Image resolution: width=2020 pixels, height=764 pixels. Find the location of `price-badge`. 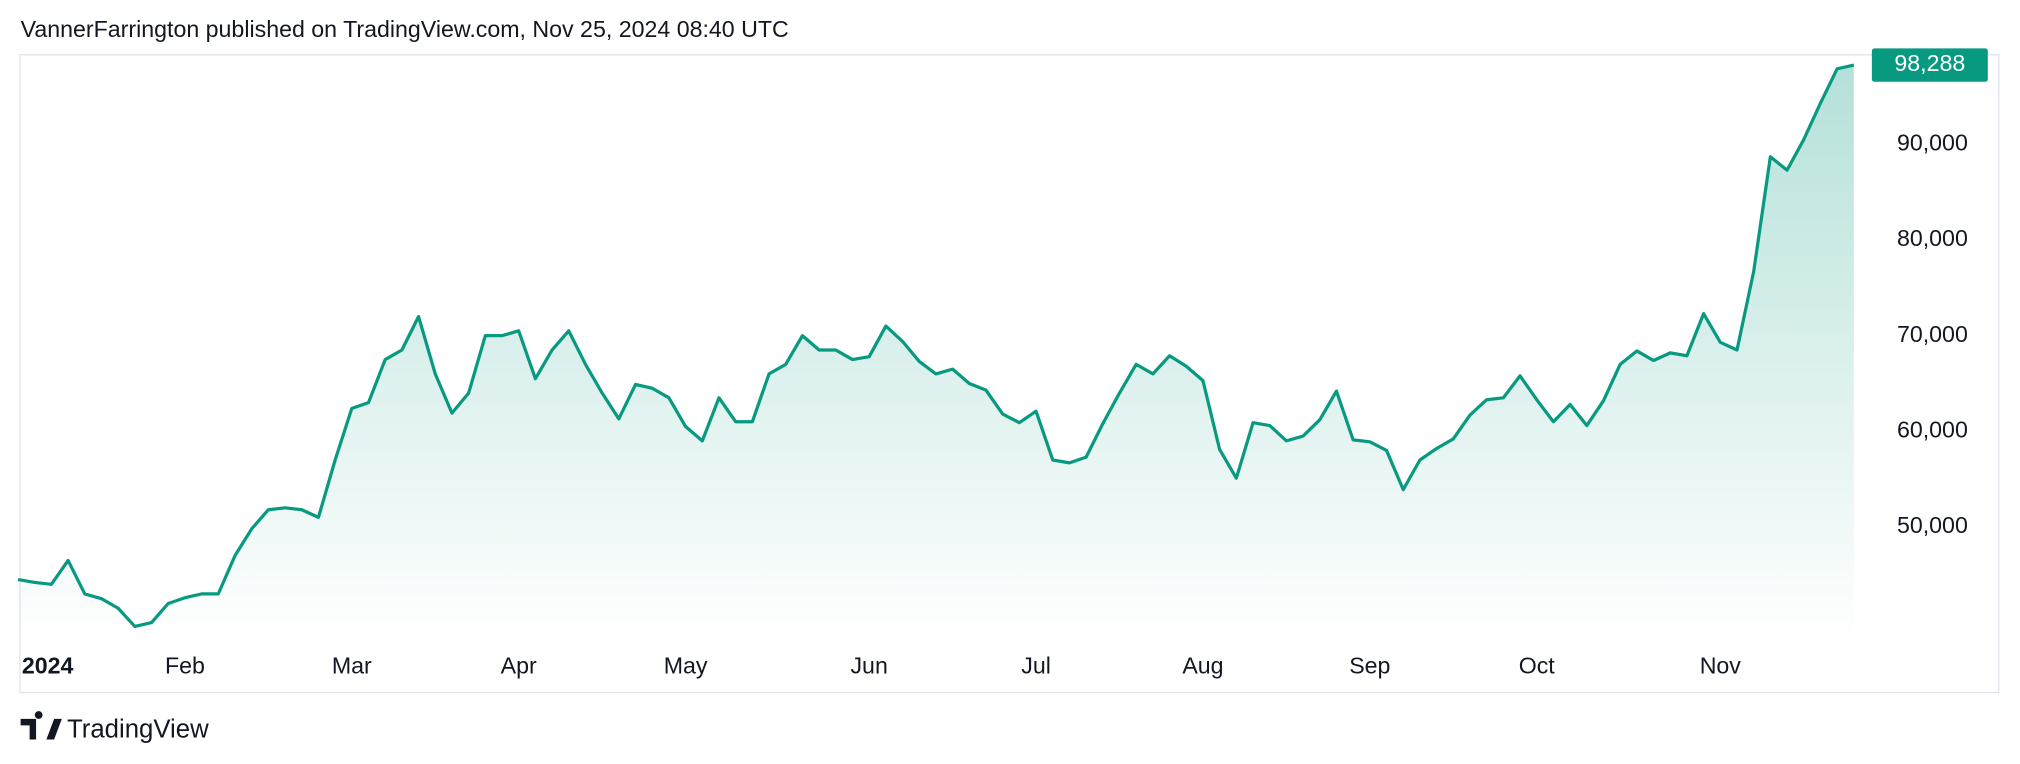

price-badge is located at coordinates (1929, 65).